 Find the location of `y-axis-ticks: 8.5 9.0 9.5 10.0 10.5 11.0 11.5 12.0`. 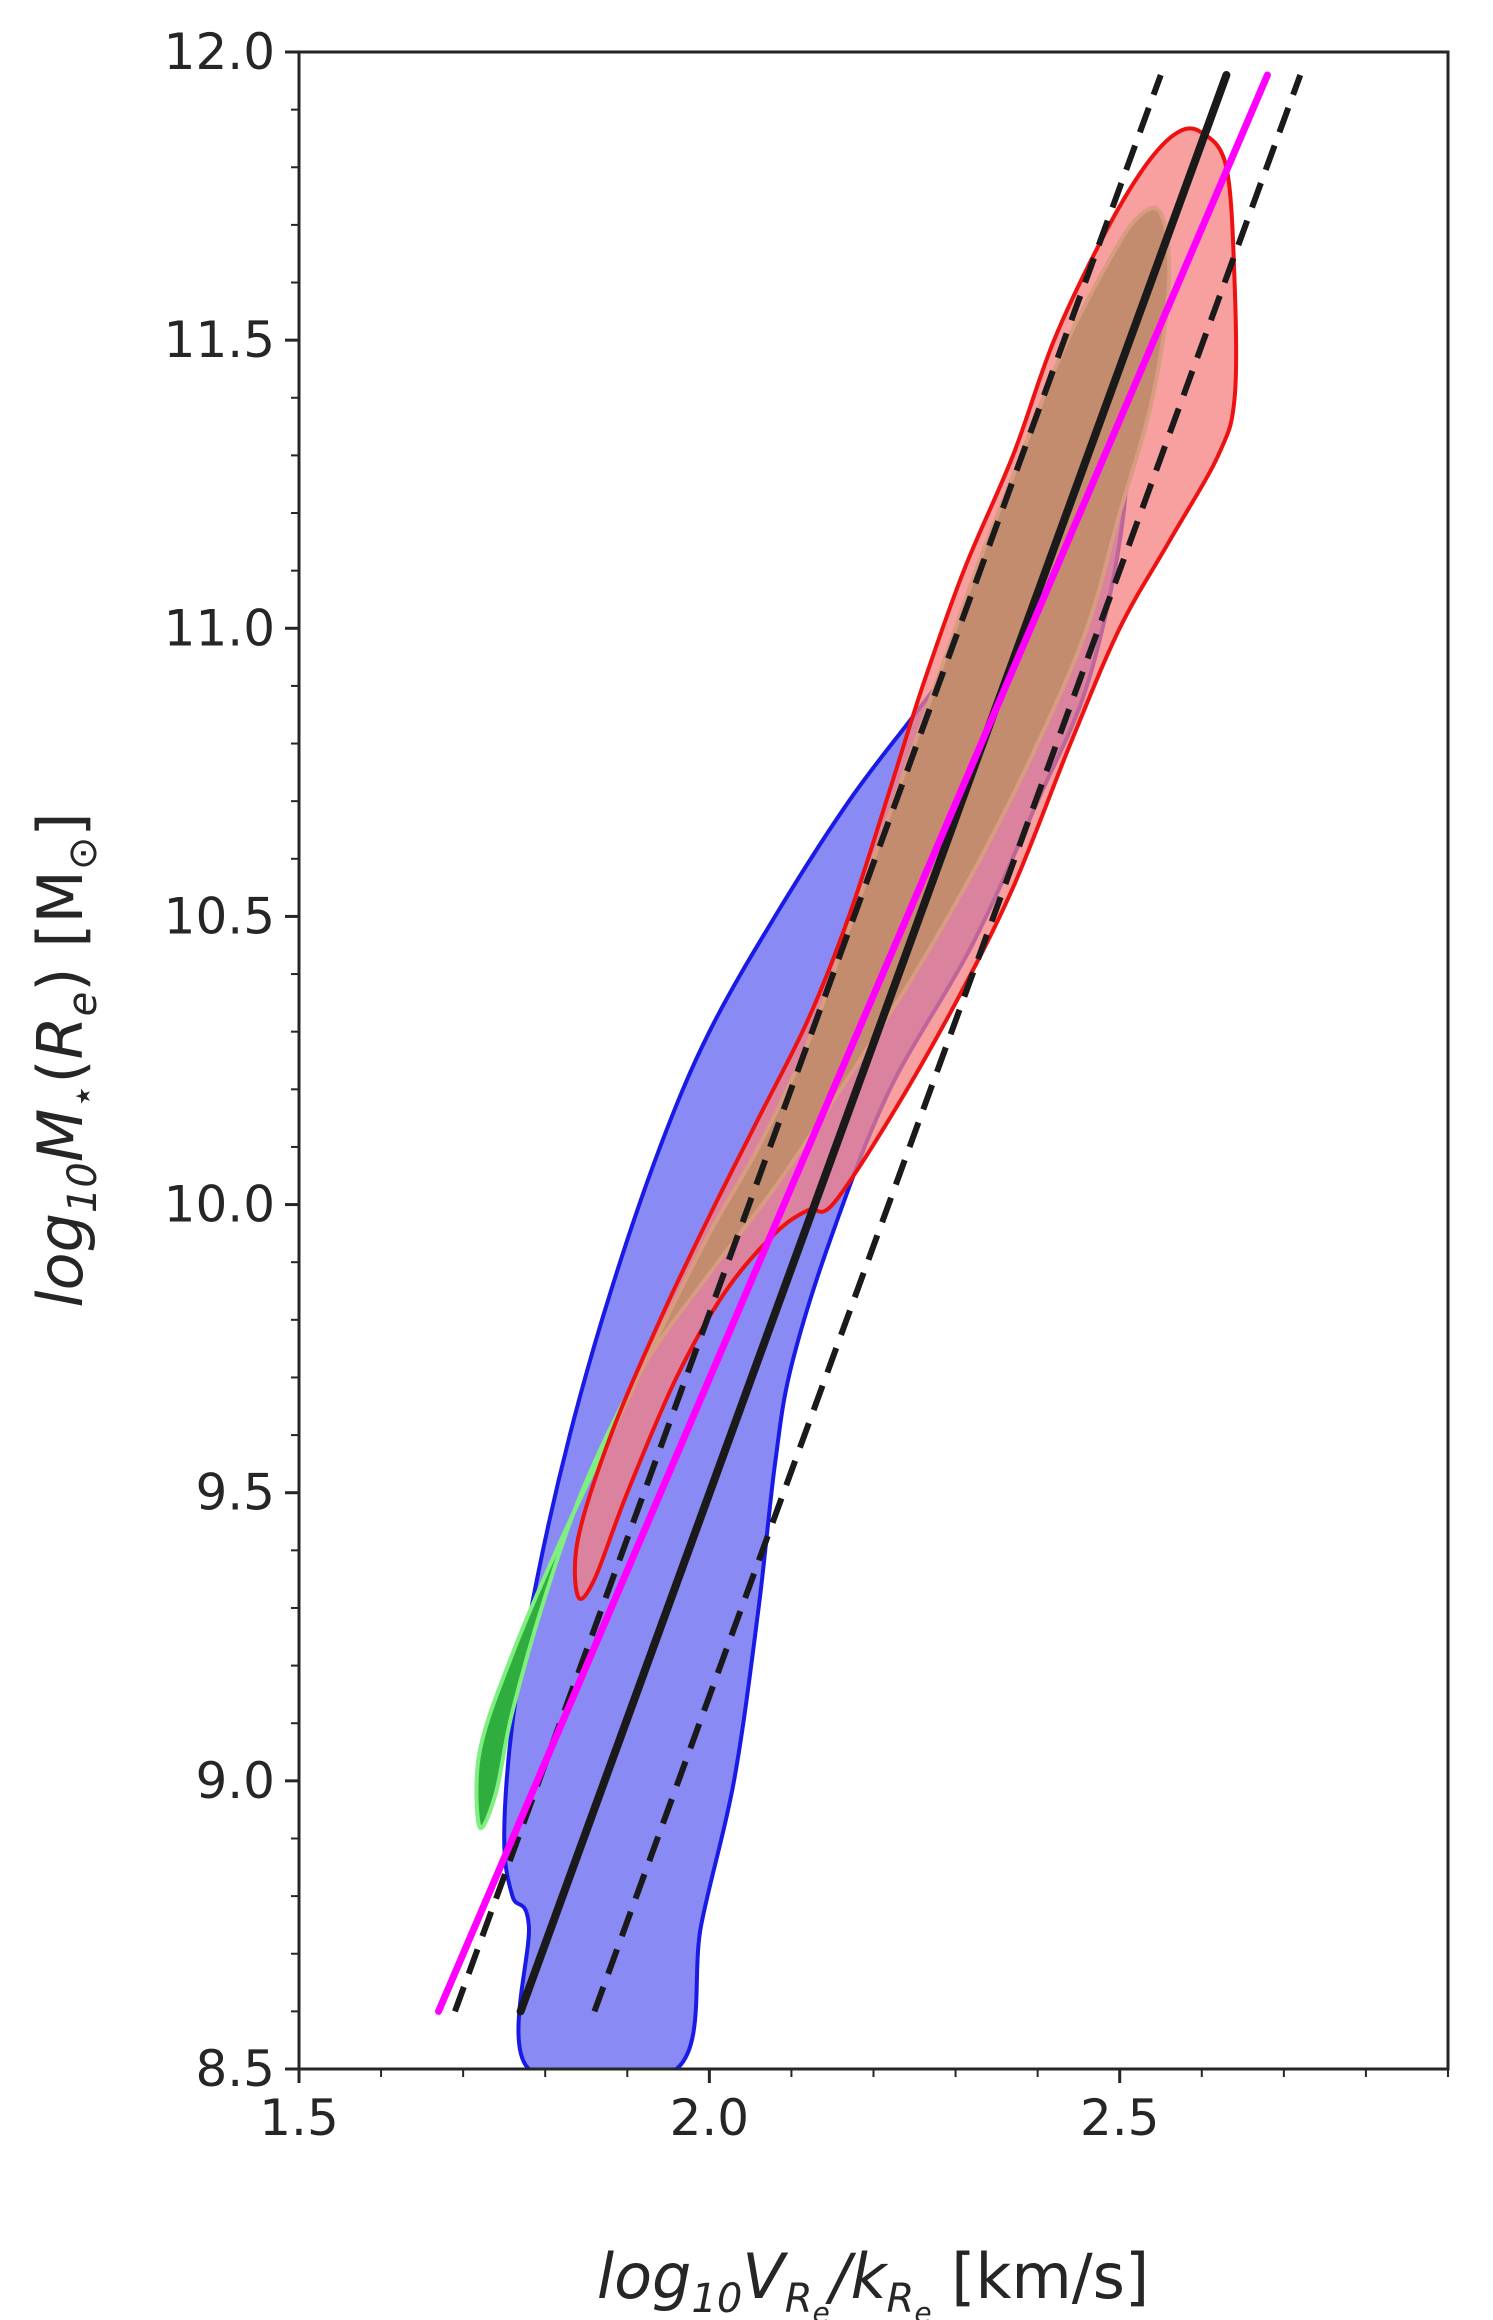

y-axis-ticks: 8.5 9.0 9.5 10.0 10.5 11.0 11.5 12.0 is located at coordinates (231, 1060).